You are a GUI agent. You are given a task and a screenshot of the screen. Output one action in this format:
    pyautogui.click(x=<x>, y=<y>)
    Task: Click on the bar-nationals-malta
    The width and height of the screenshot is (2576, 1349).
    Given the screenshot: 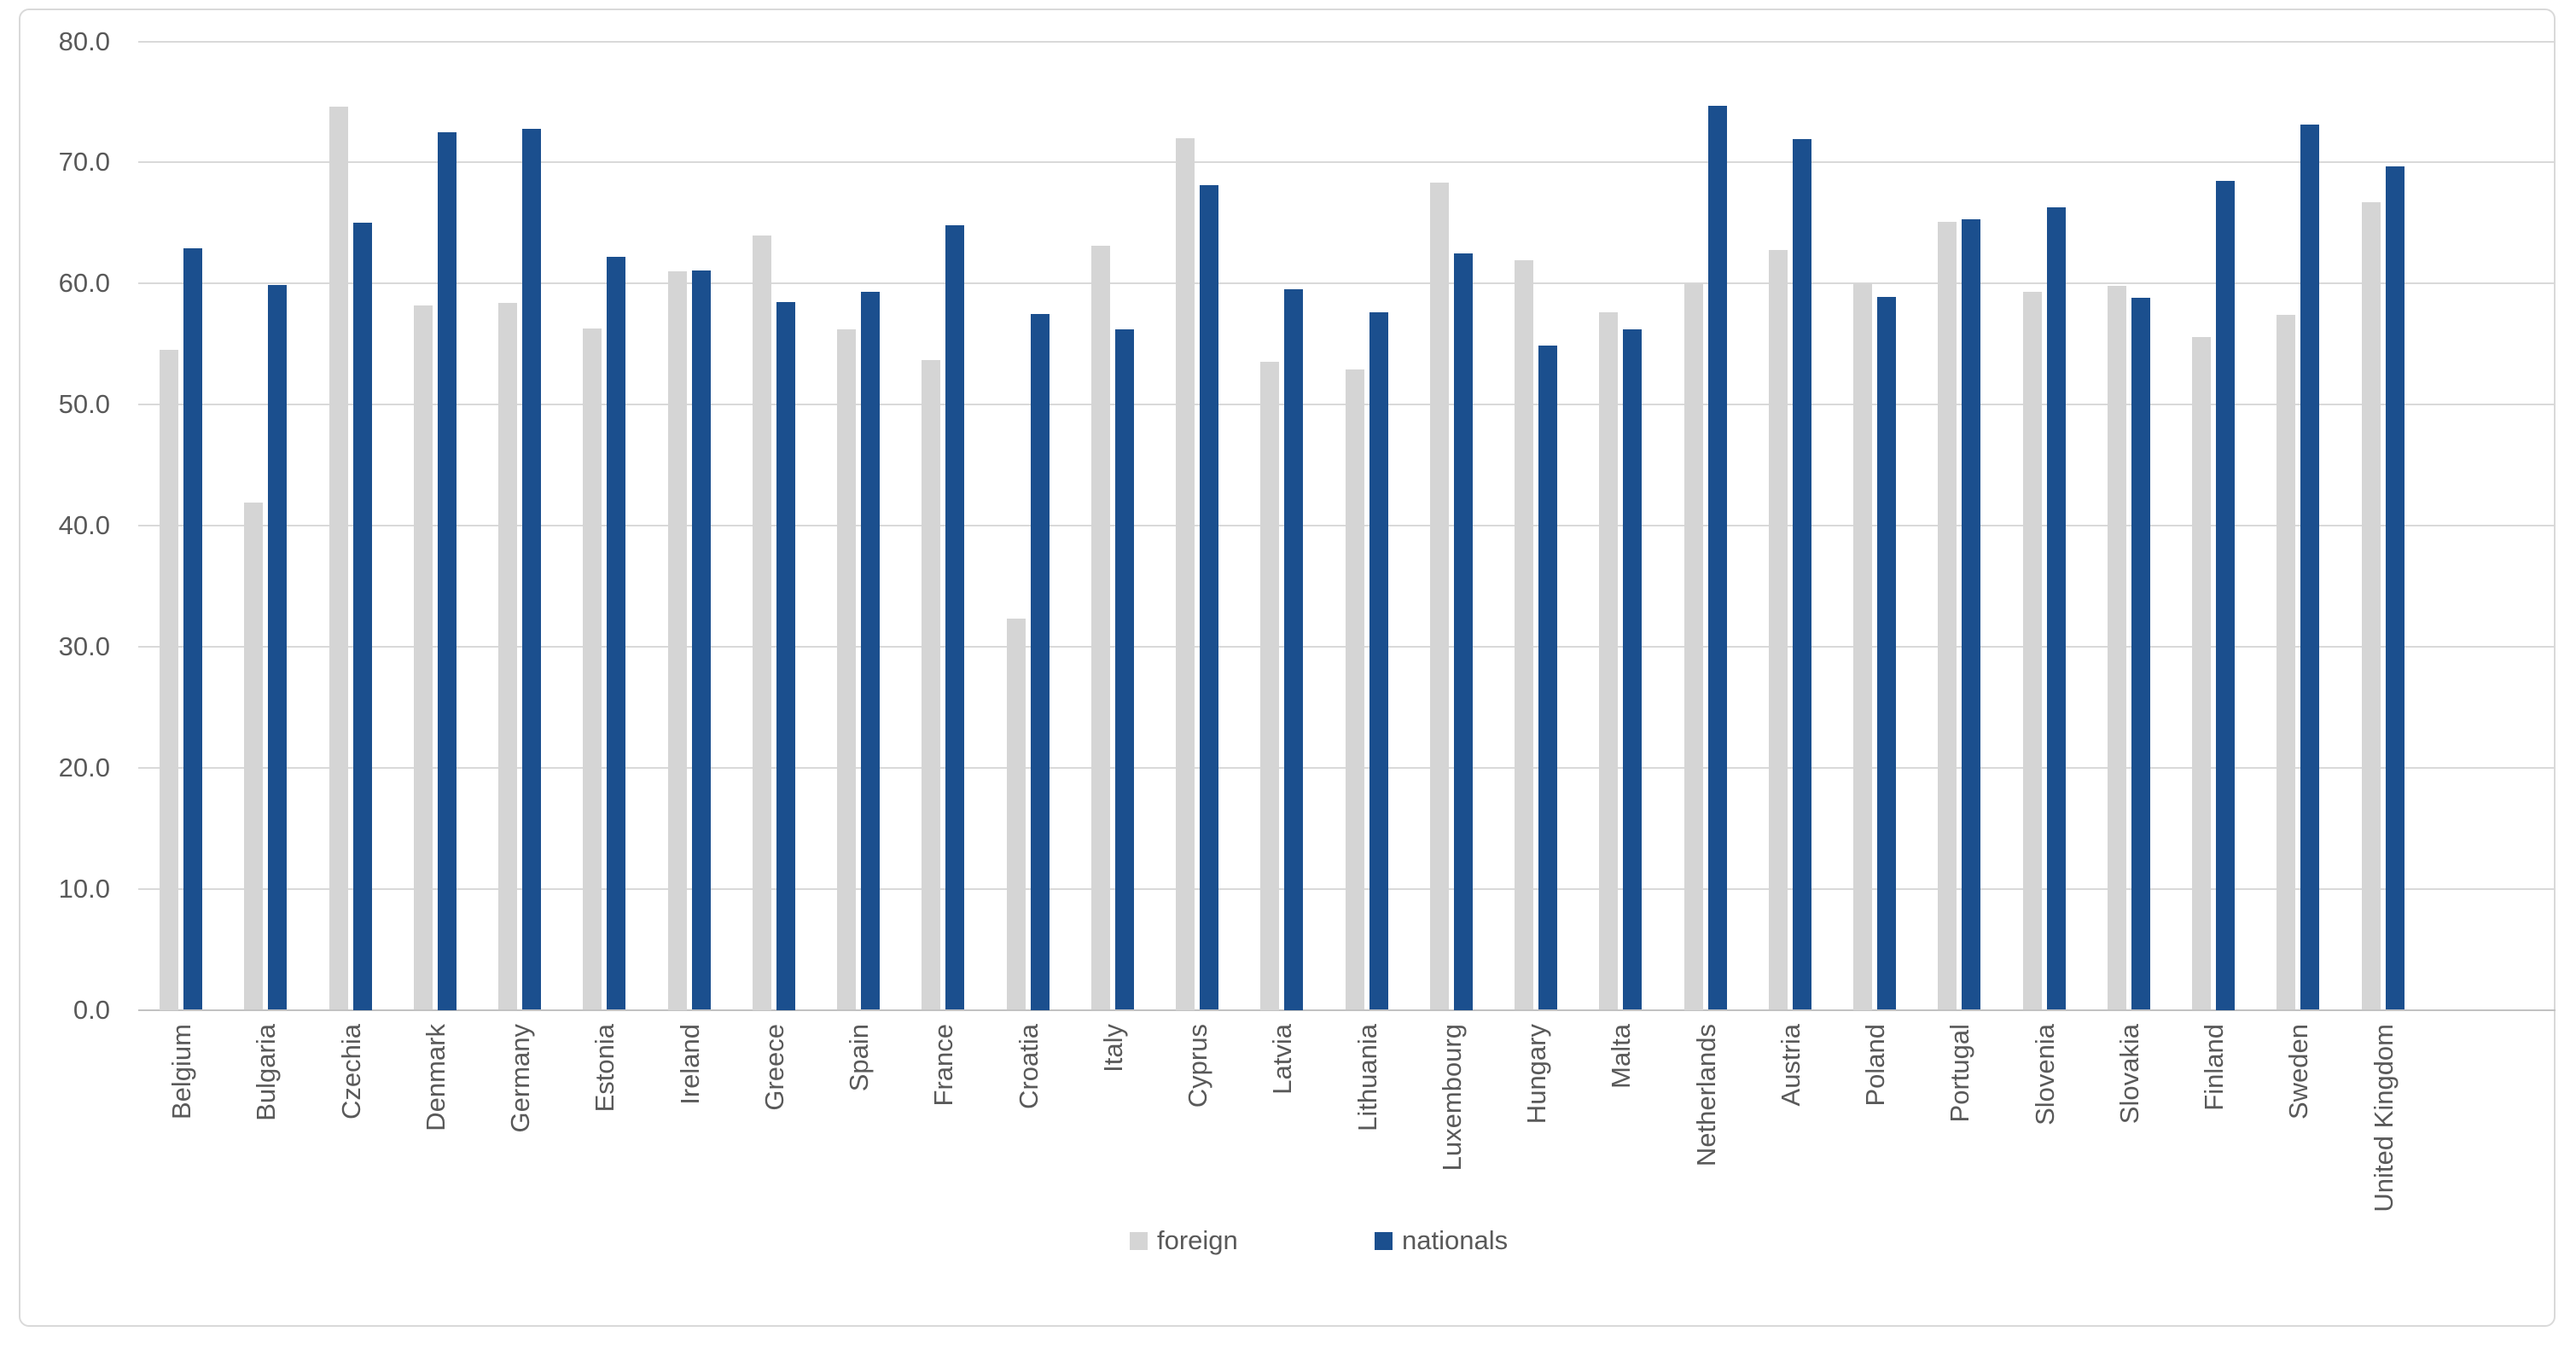 What is the action you would take?
    pyautogui.click(x=1633, y=669)
    